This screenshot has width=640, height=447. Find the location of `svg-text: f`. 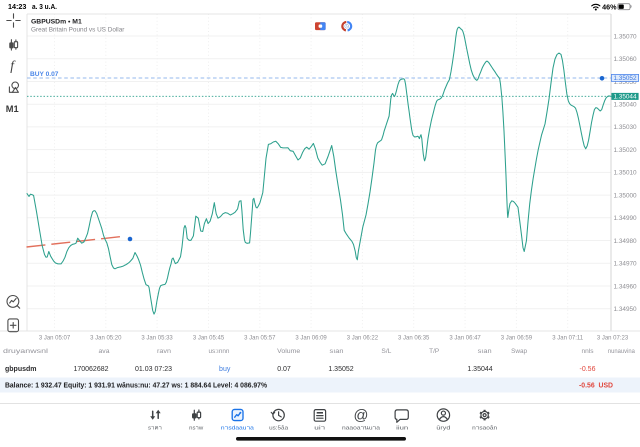

svg-text: f is located at coordinates (13, 65).